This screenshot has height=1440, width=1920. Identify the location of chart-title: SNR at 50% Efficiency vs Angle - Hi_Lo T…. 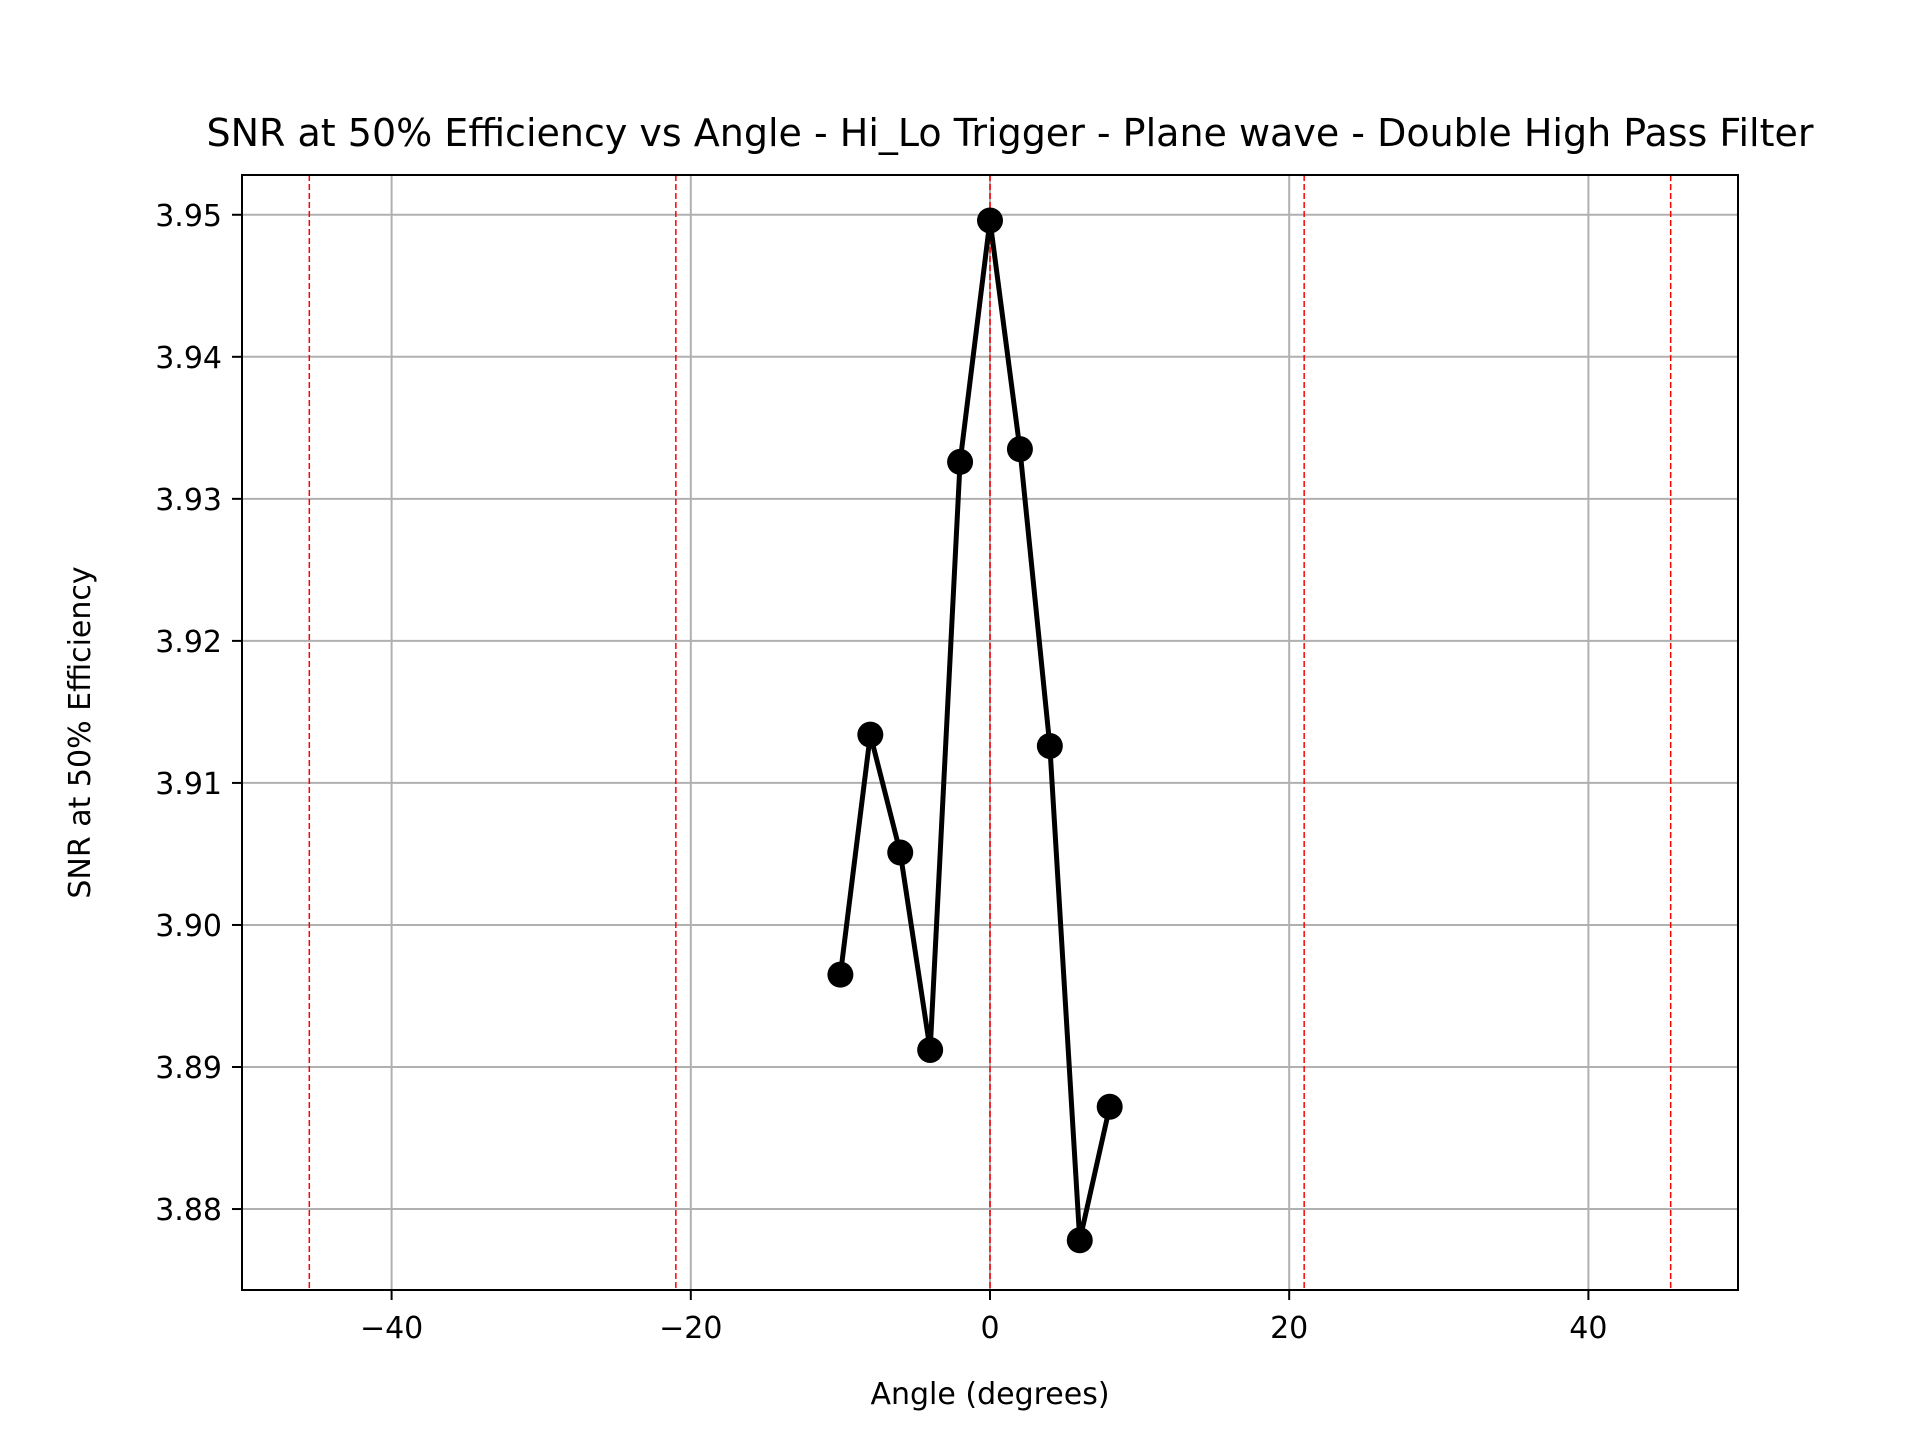
(1009, 133).